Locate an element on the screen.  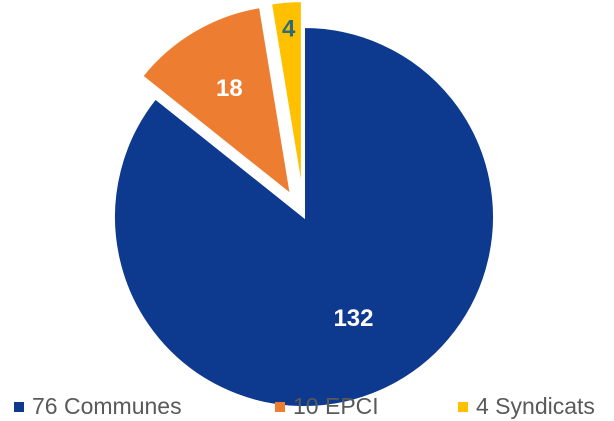
legend-label-3: 4 Syndicats is located at coordinates (535, 406).